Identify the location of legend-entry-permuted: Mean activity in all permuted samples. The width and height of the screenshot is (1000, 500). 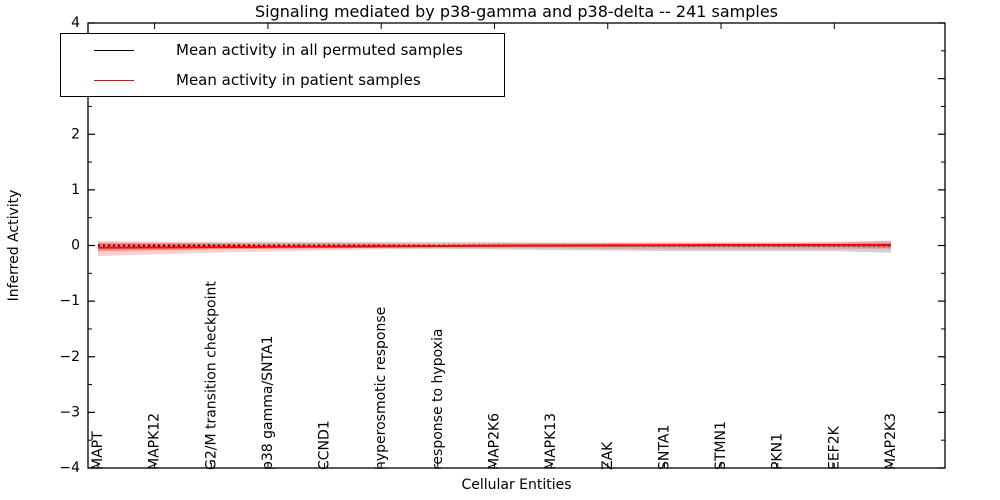
(282, 50).